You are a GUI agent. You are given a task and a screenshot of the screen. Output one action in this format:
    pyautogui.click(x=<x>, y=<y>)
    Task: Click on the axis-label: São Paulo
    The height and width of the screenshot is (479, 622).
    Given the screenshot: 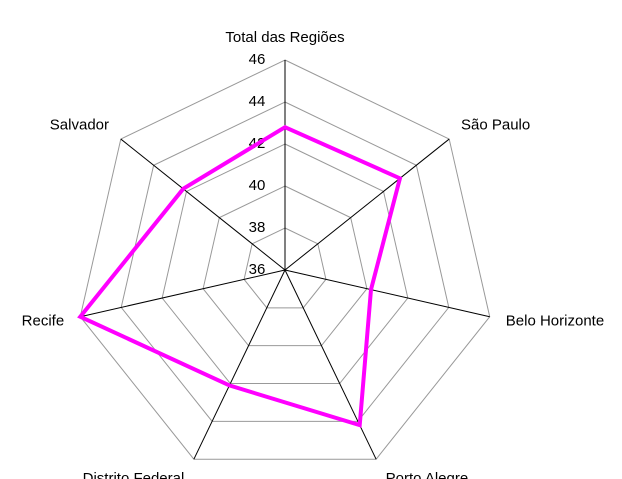 What is the action you would take?
    pyautogui.click(x=495, y=124)
    